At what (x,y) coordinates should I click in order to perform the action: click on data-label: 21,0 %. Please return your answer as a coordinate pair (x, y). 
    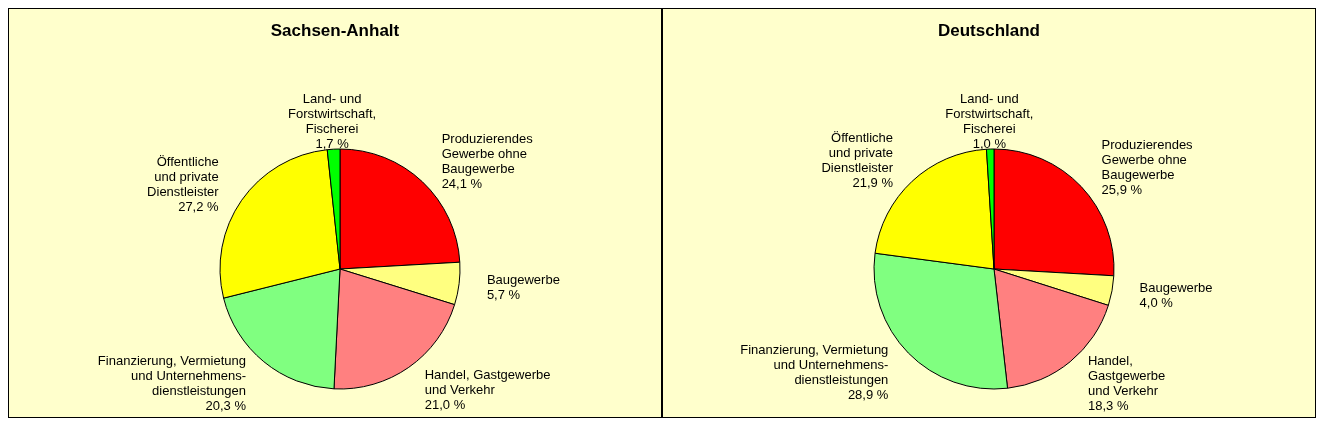
    Looking at the image, I should click on (445, 405).